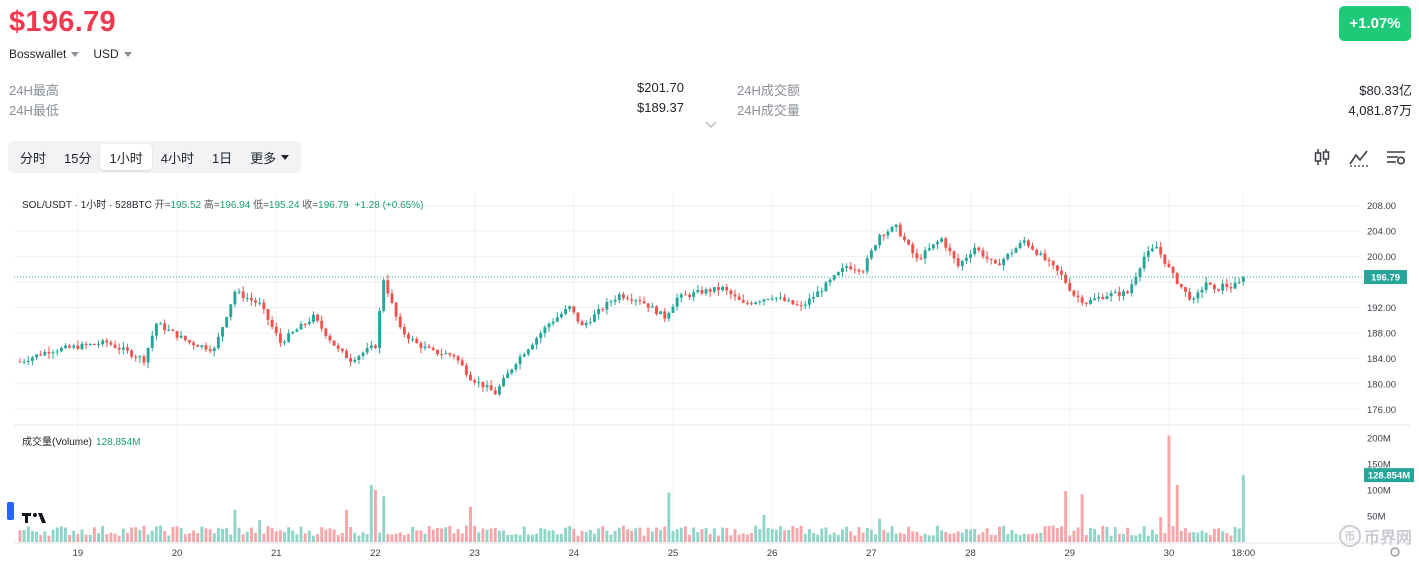 This screenshot has width=1419, height=567. I want to click on interval-tabs: 分时 15分 1小时 4小时 1日 更多, so click(155, 157).